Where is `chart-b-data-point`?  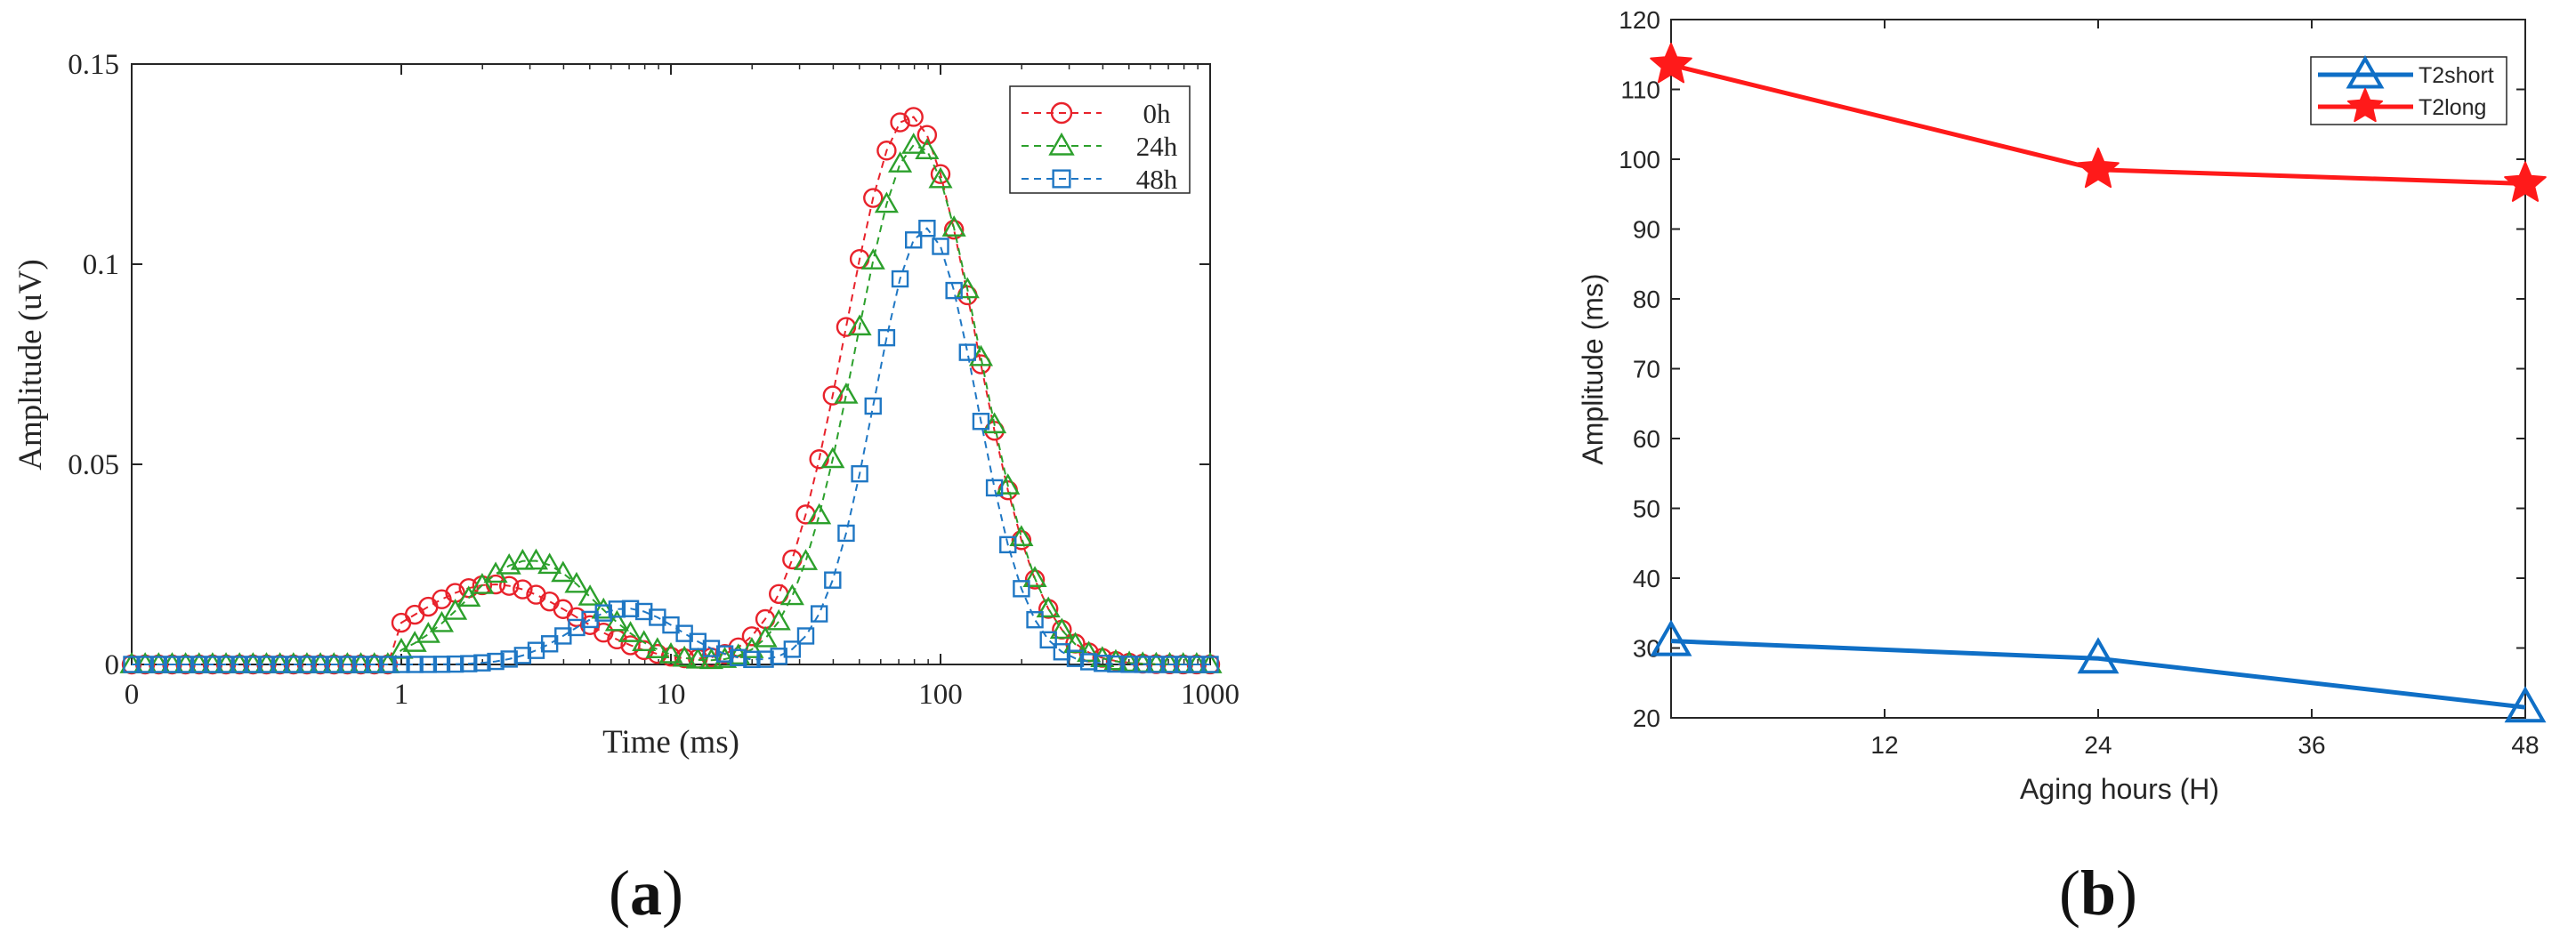
chart-b-data-point is located at coordinates (1671, 637).